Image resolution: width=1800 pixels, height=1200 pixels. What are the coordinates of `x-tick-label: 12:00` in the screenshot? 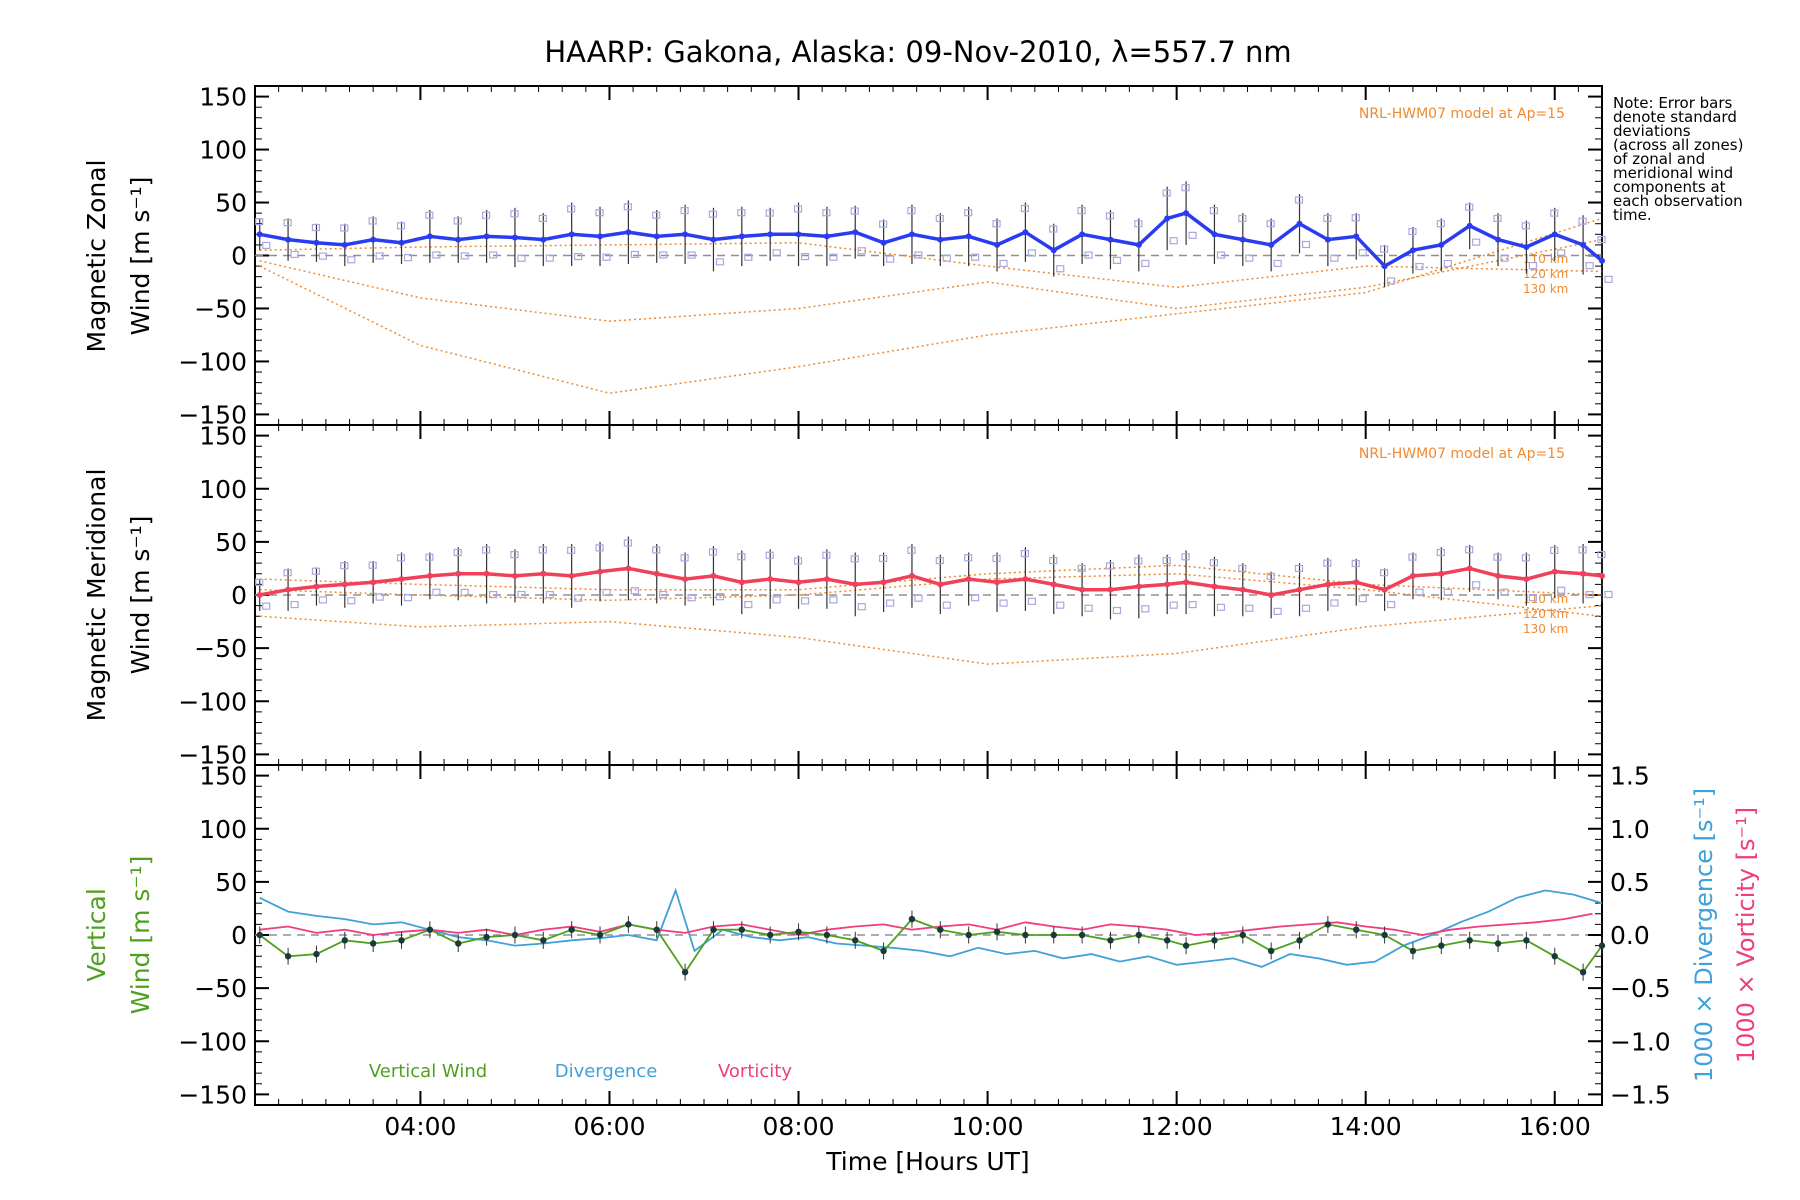 It's located at (1177, 1126).